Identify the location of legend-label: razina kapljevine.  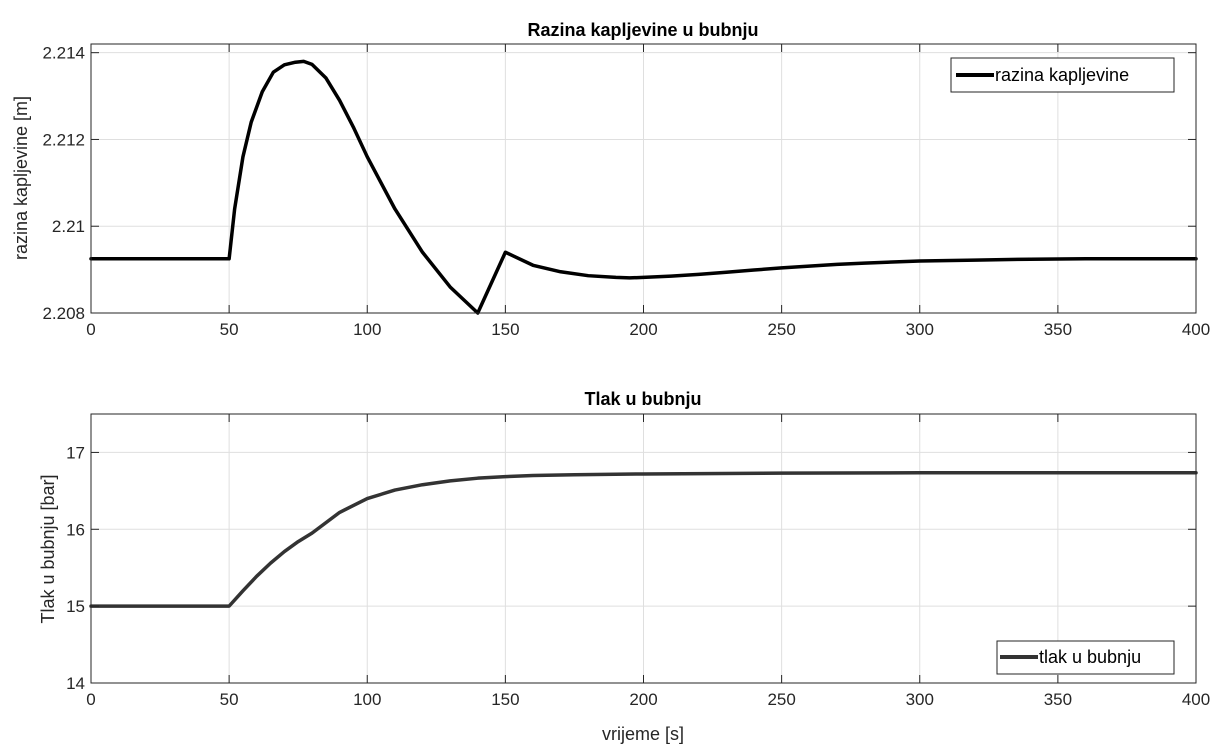
(1062, 75).